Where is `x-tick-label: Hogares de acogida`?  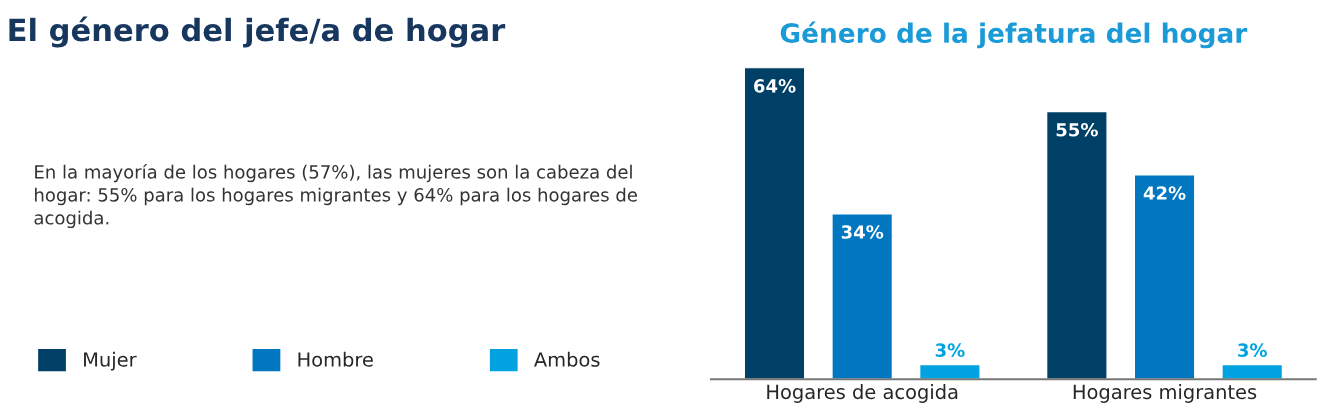 x-tick-label: Hogares de acogida is located at coordinates (862, 393).